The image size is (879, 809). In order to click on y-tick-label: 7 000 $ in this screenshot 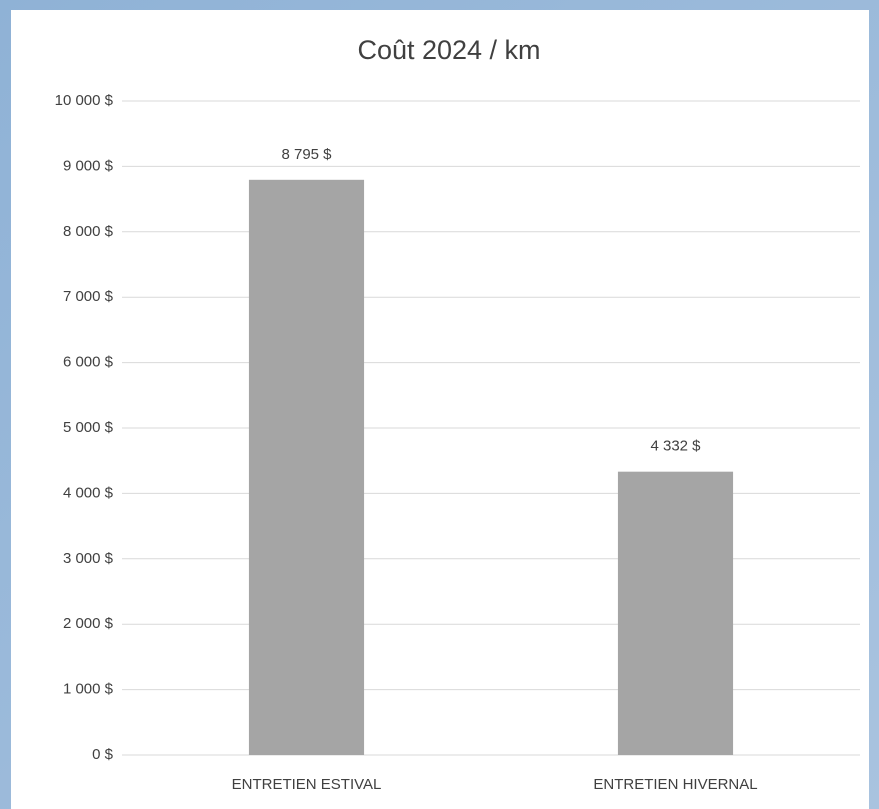, I will do `click(88, 296)`.